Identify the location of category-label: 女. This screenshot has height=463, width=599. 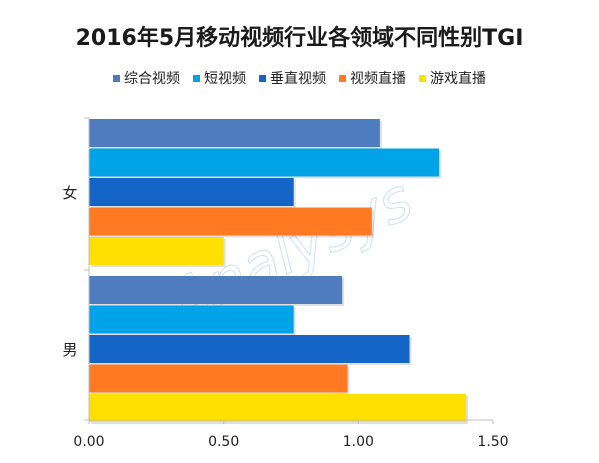
(69, 193).